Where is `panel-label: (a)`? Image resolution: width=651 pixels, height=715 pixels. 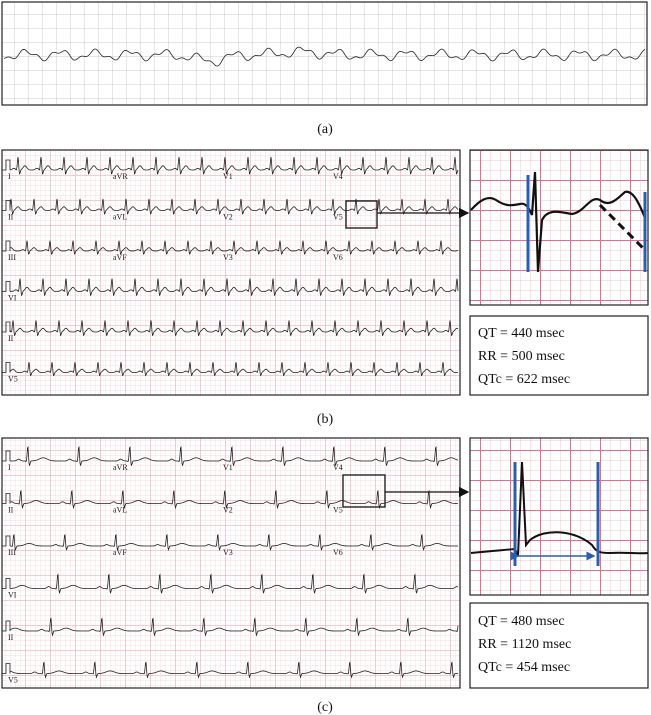
panel-label: (a) is located at coordinates (325, 129).